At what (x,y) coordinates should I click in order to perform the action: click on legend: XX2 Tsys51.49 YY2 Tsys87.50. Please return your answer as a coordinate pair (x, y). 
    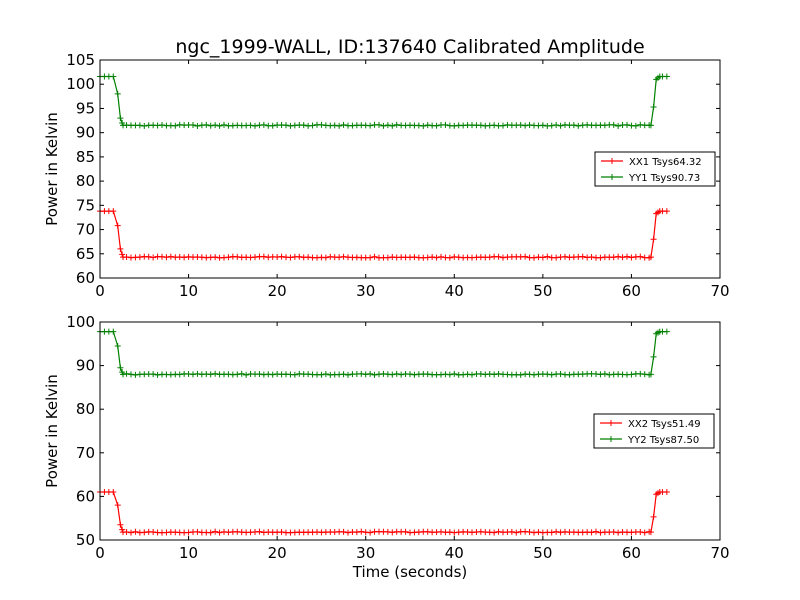
    Looking at the image, I should click on (654, 431).